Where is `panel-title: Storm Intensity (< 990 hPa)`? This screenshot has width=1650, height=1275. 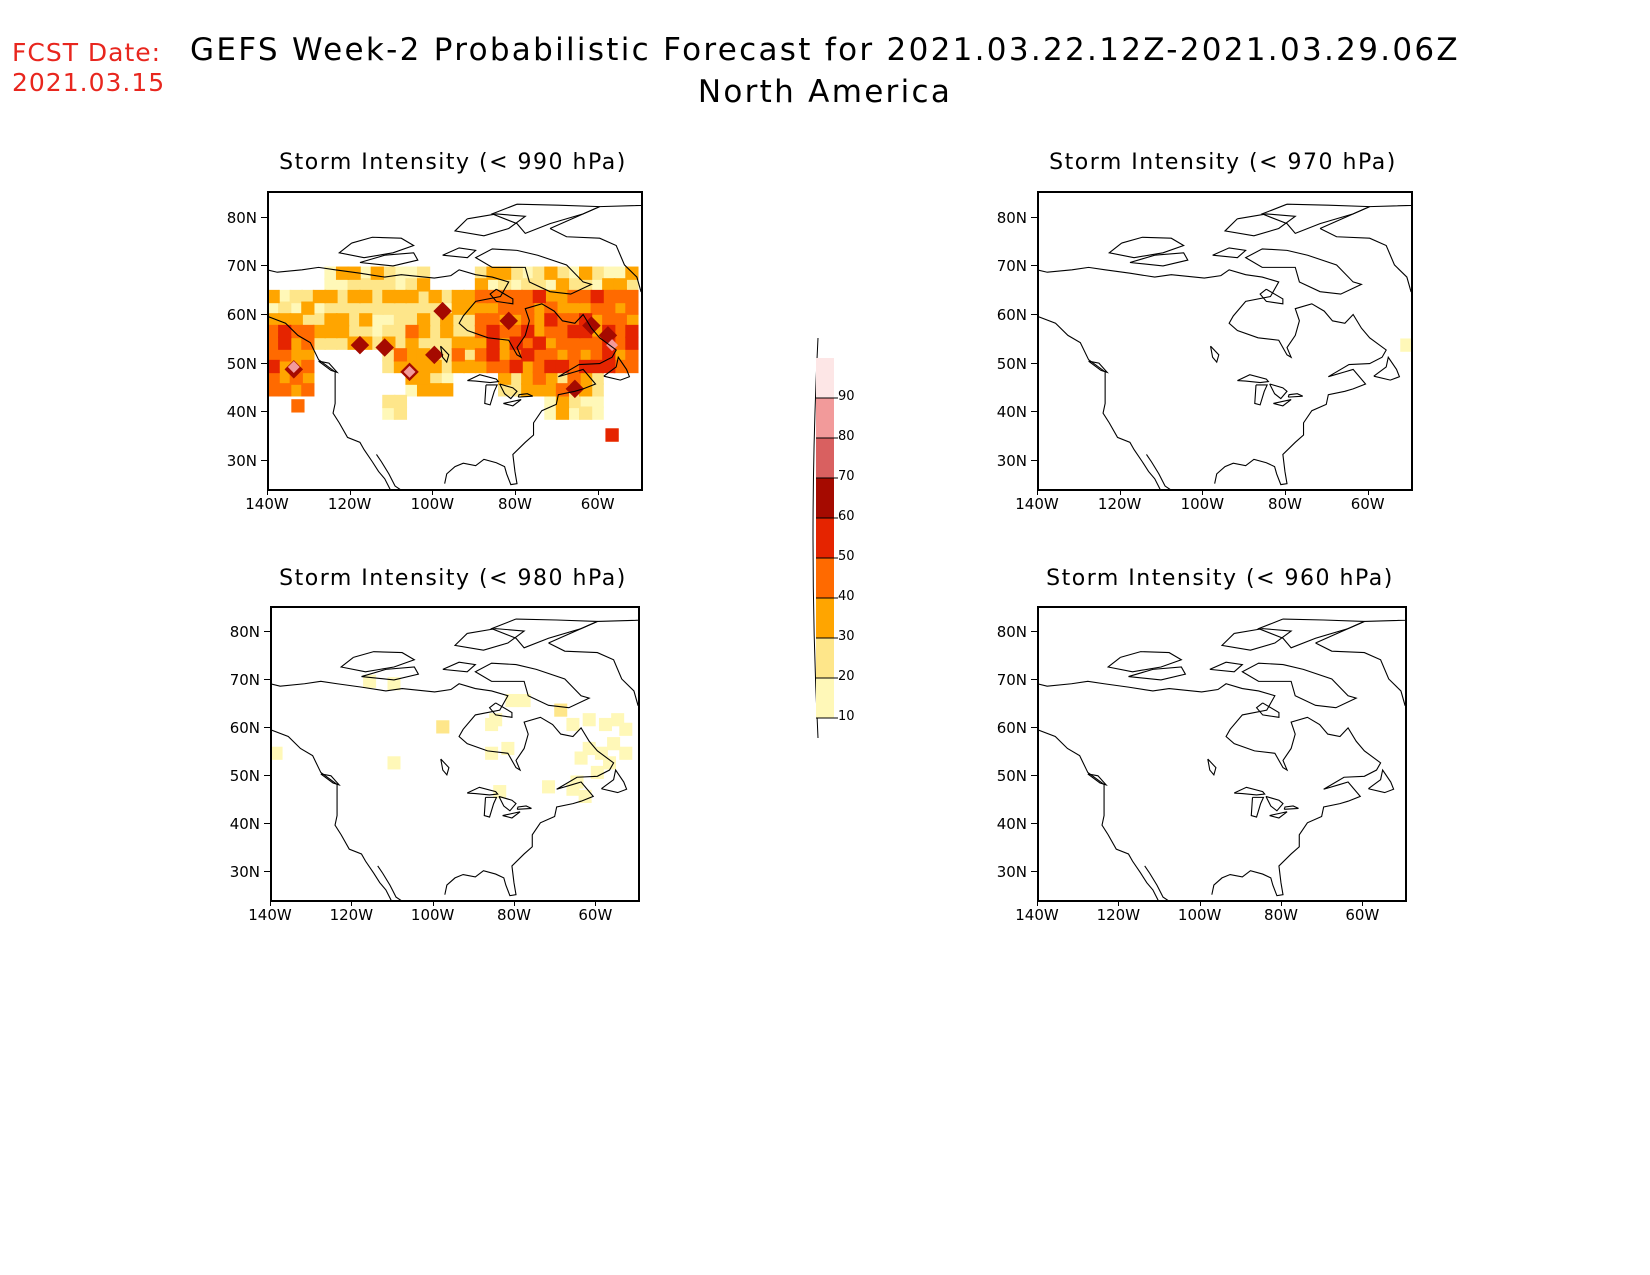
panel-title: Storm Intensity (< 990 hPa) is located at coordinates (453, 162).